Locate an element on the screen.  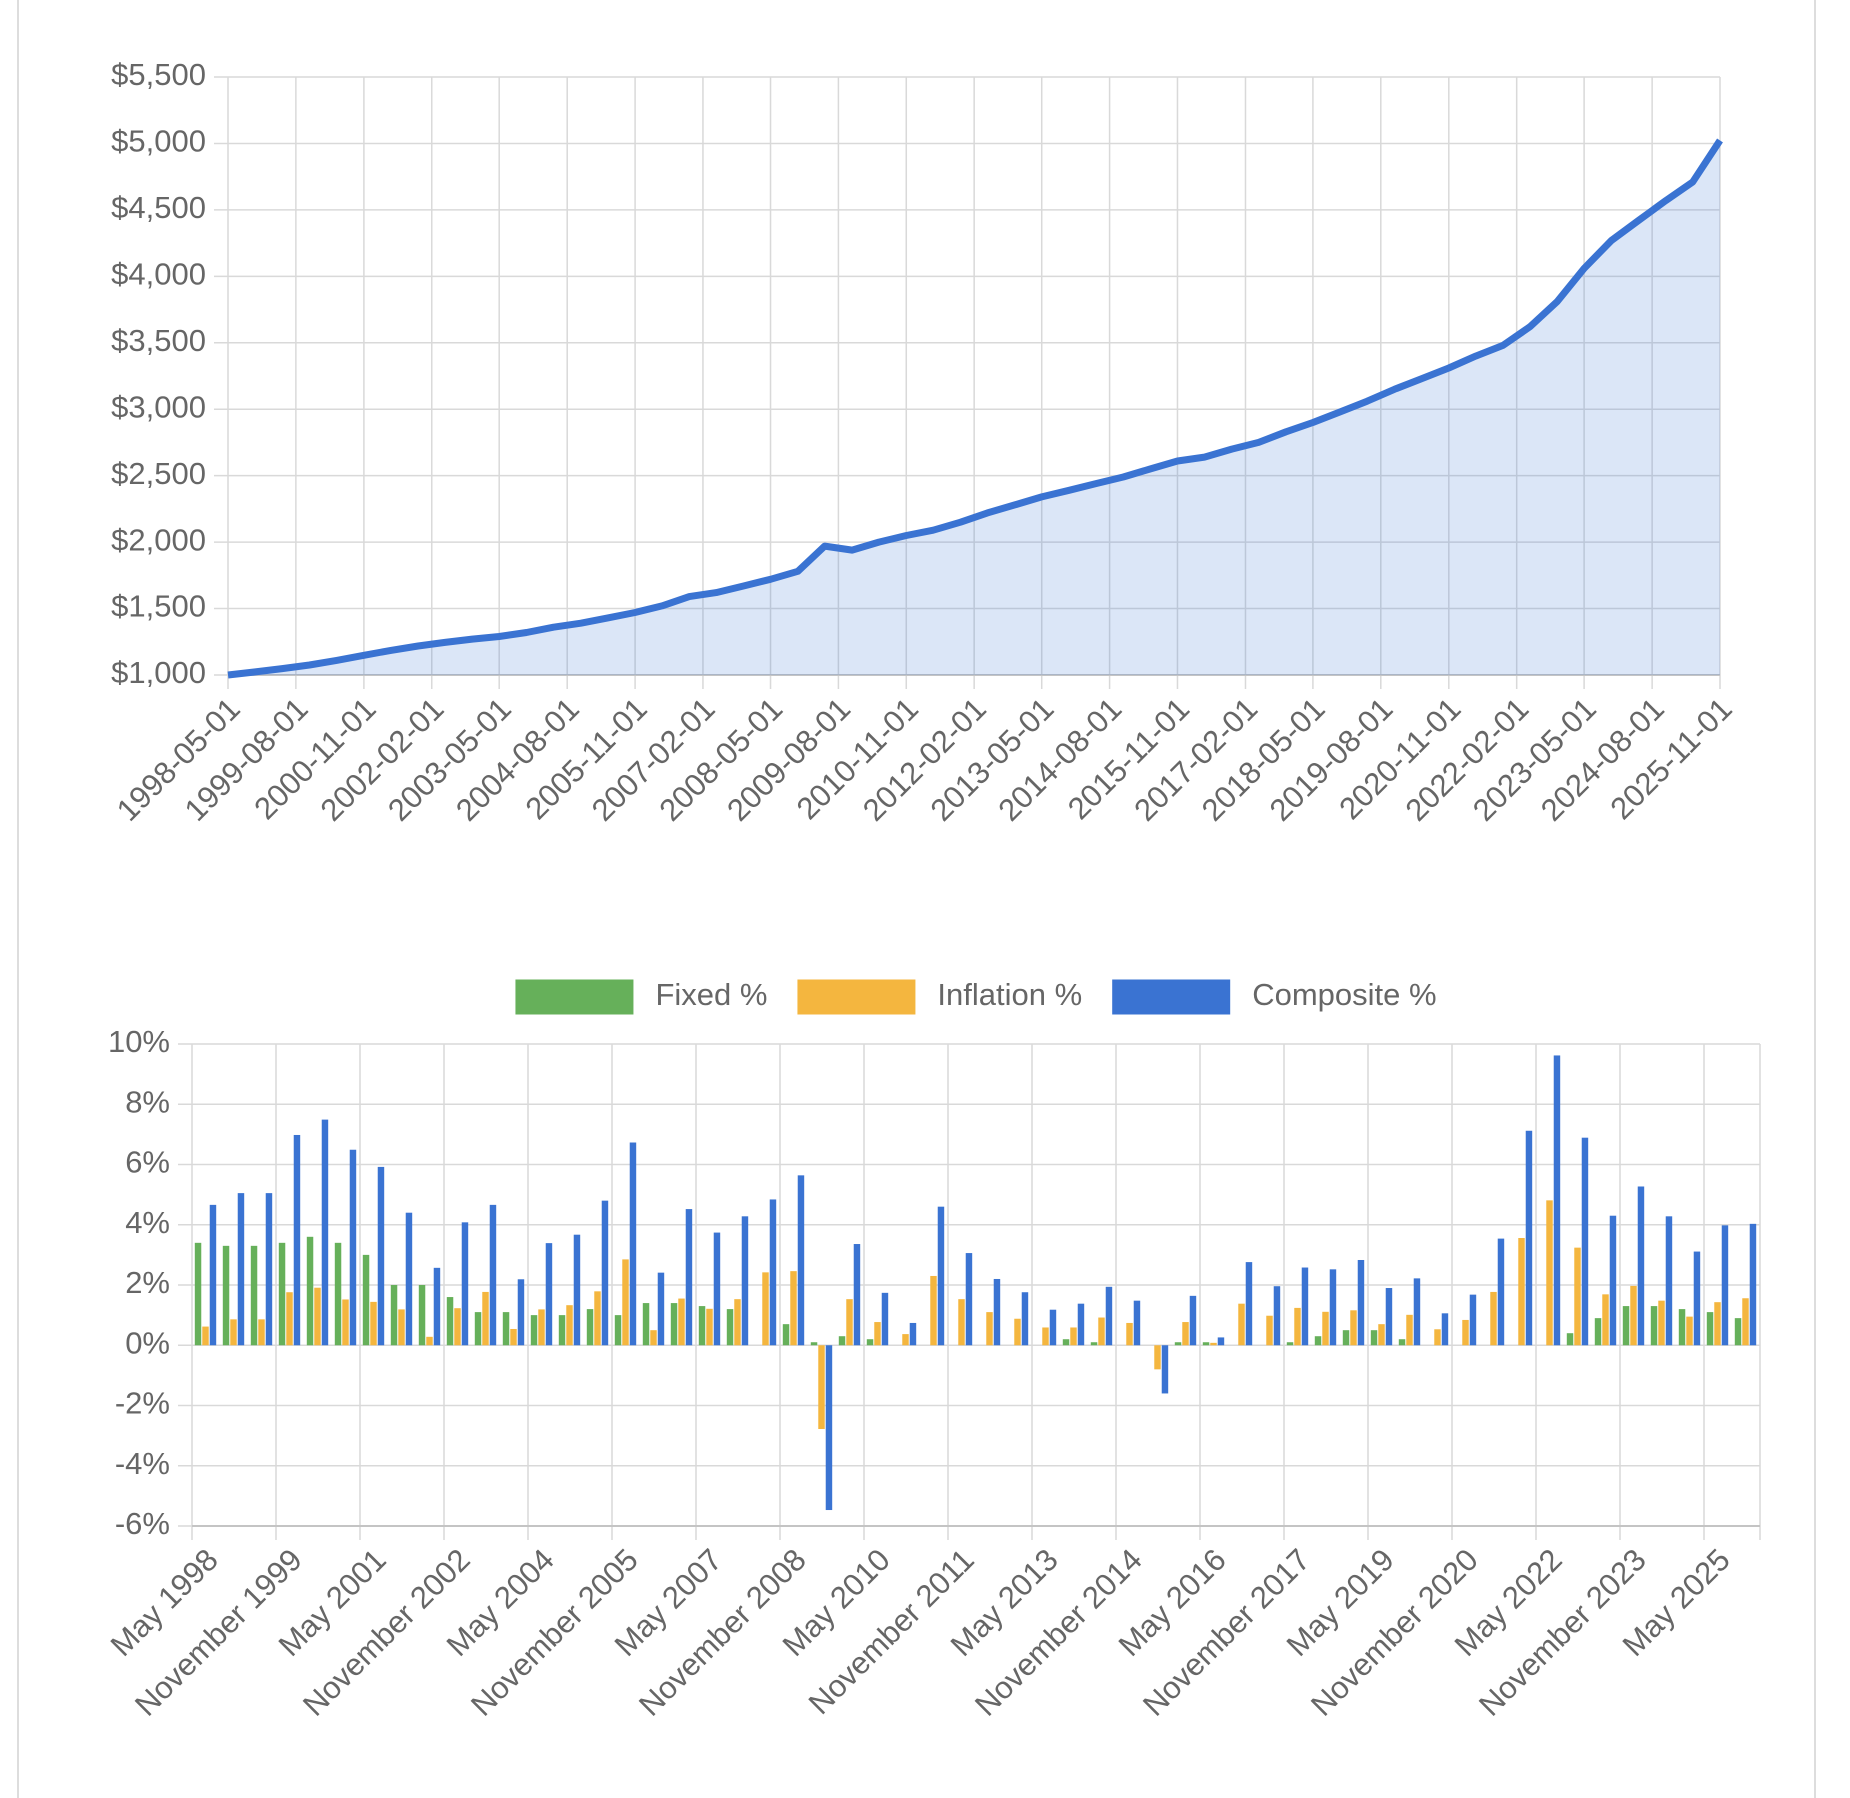
y-tick-label: $3,500 is located at coordinates (158, 340).